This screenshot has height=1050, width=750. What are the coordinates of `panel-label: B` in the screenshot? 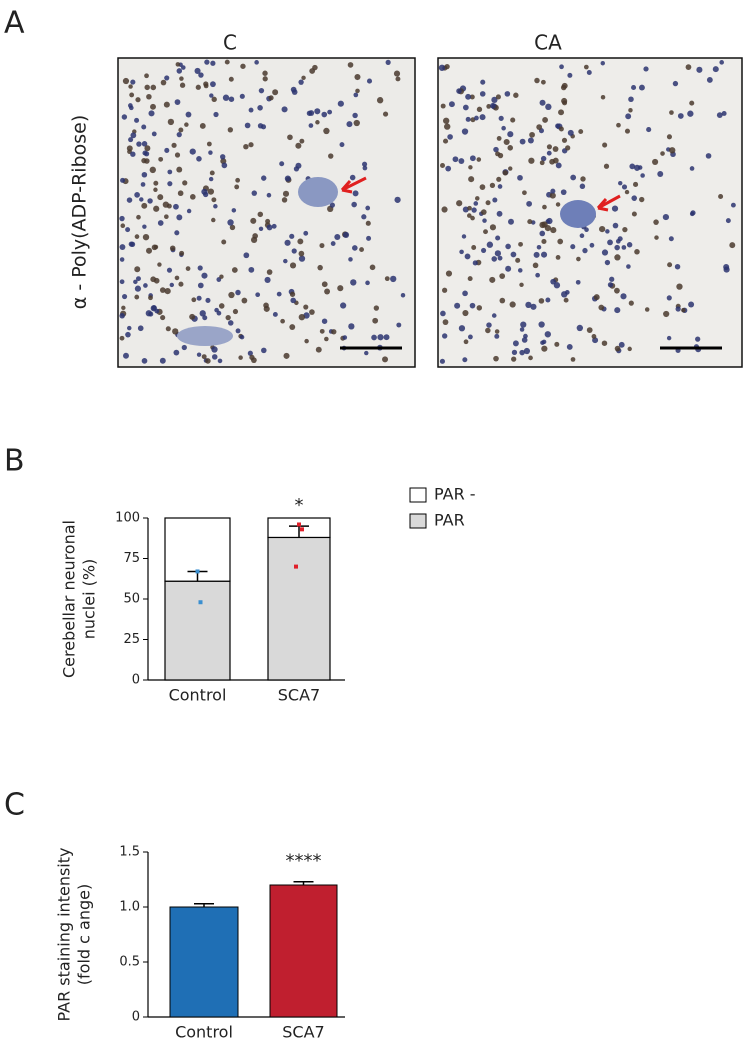 It's located at (14, 461).